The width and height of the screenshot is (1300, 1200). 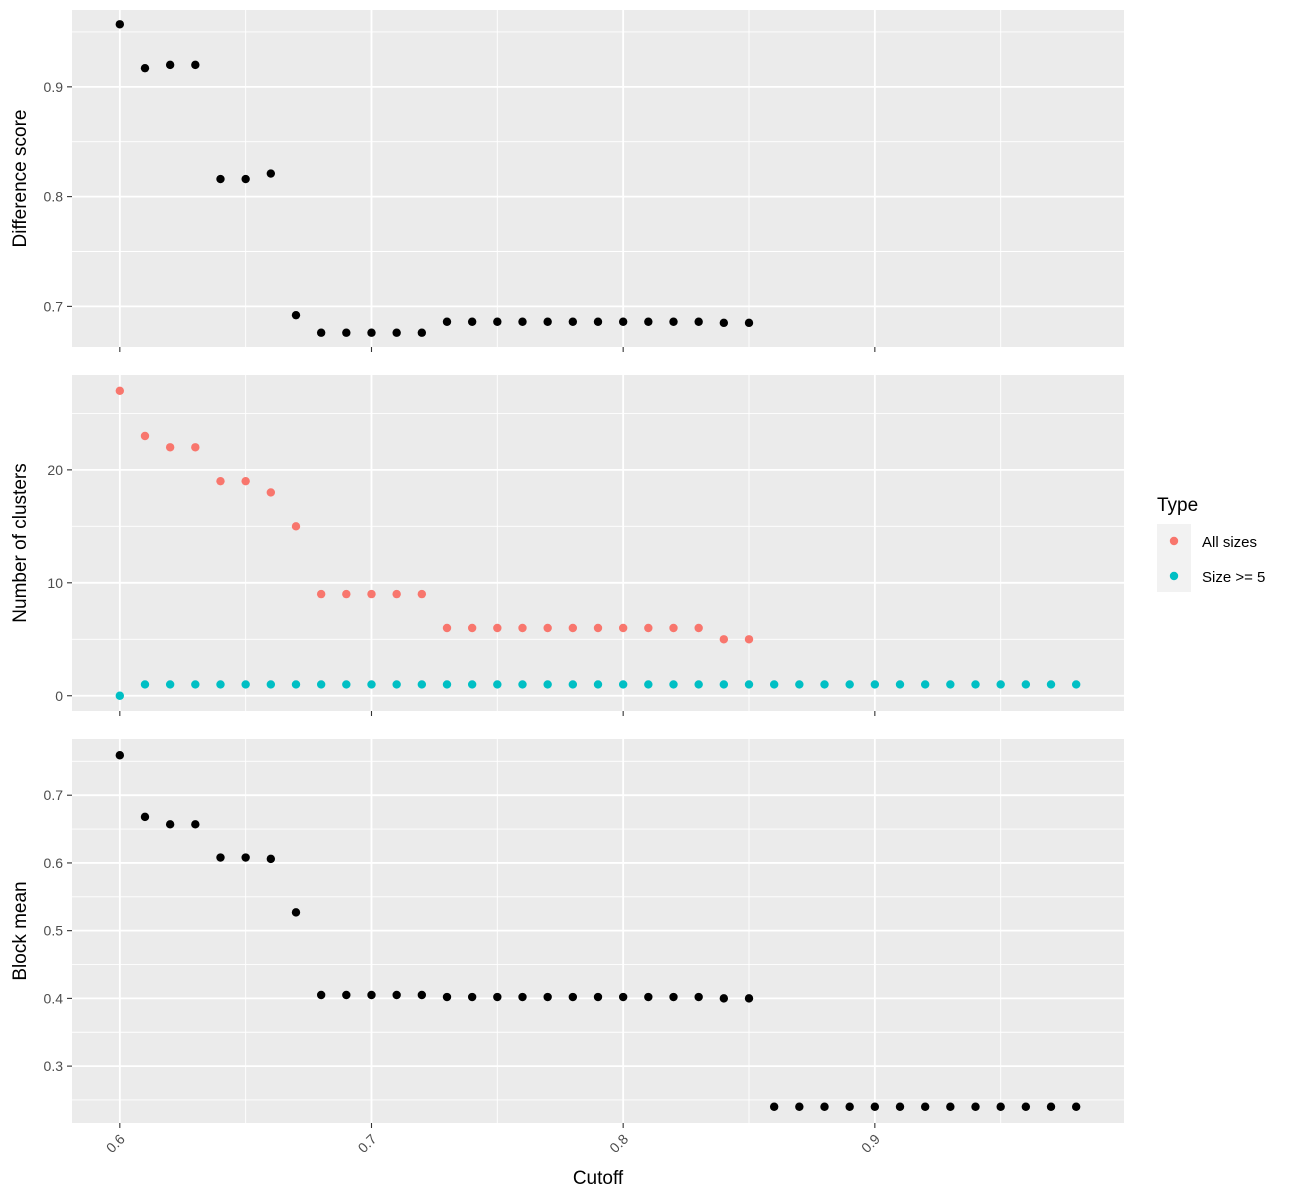 What do you see at coordinates (54, 795) in the screenshot?
I see `y-tick-label: 0.7` at bounding box center [54, 795].